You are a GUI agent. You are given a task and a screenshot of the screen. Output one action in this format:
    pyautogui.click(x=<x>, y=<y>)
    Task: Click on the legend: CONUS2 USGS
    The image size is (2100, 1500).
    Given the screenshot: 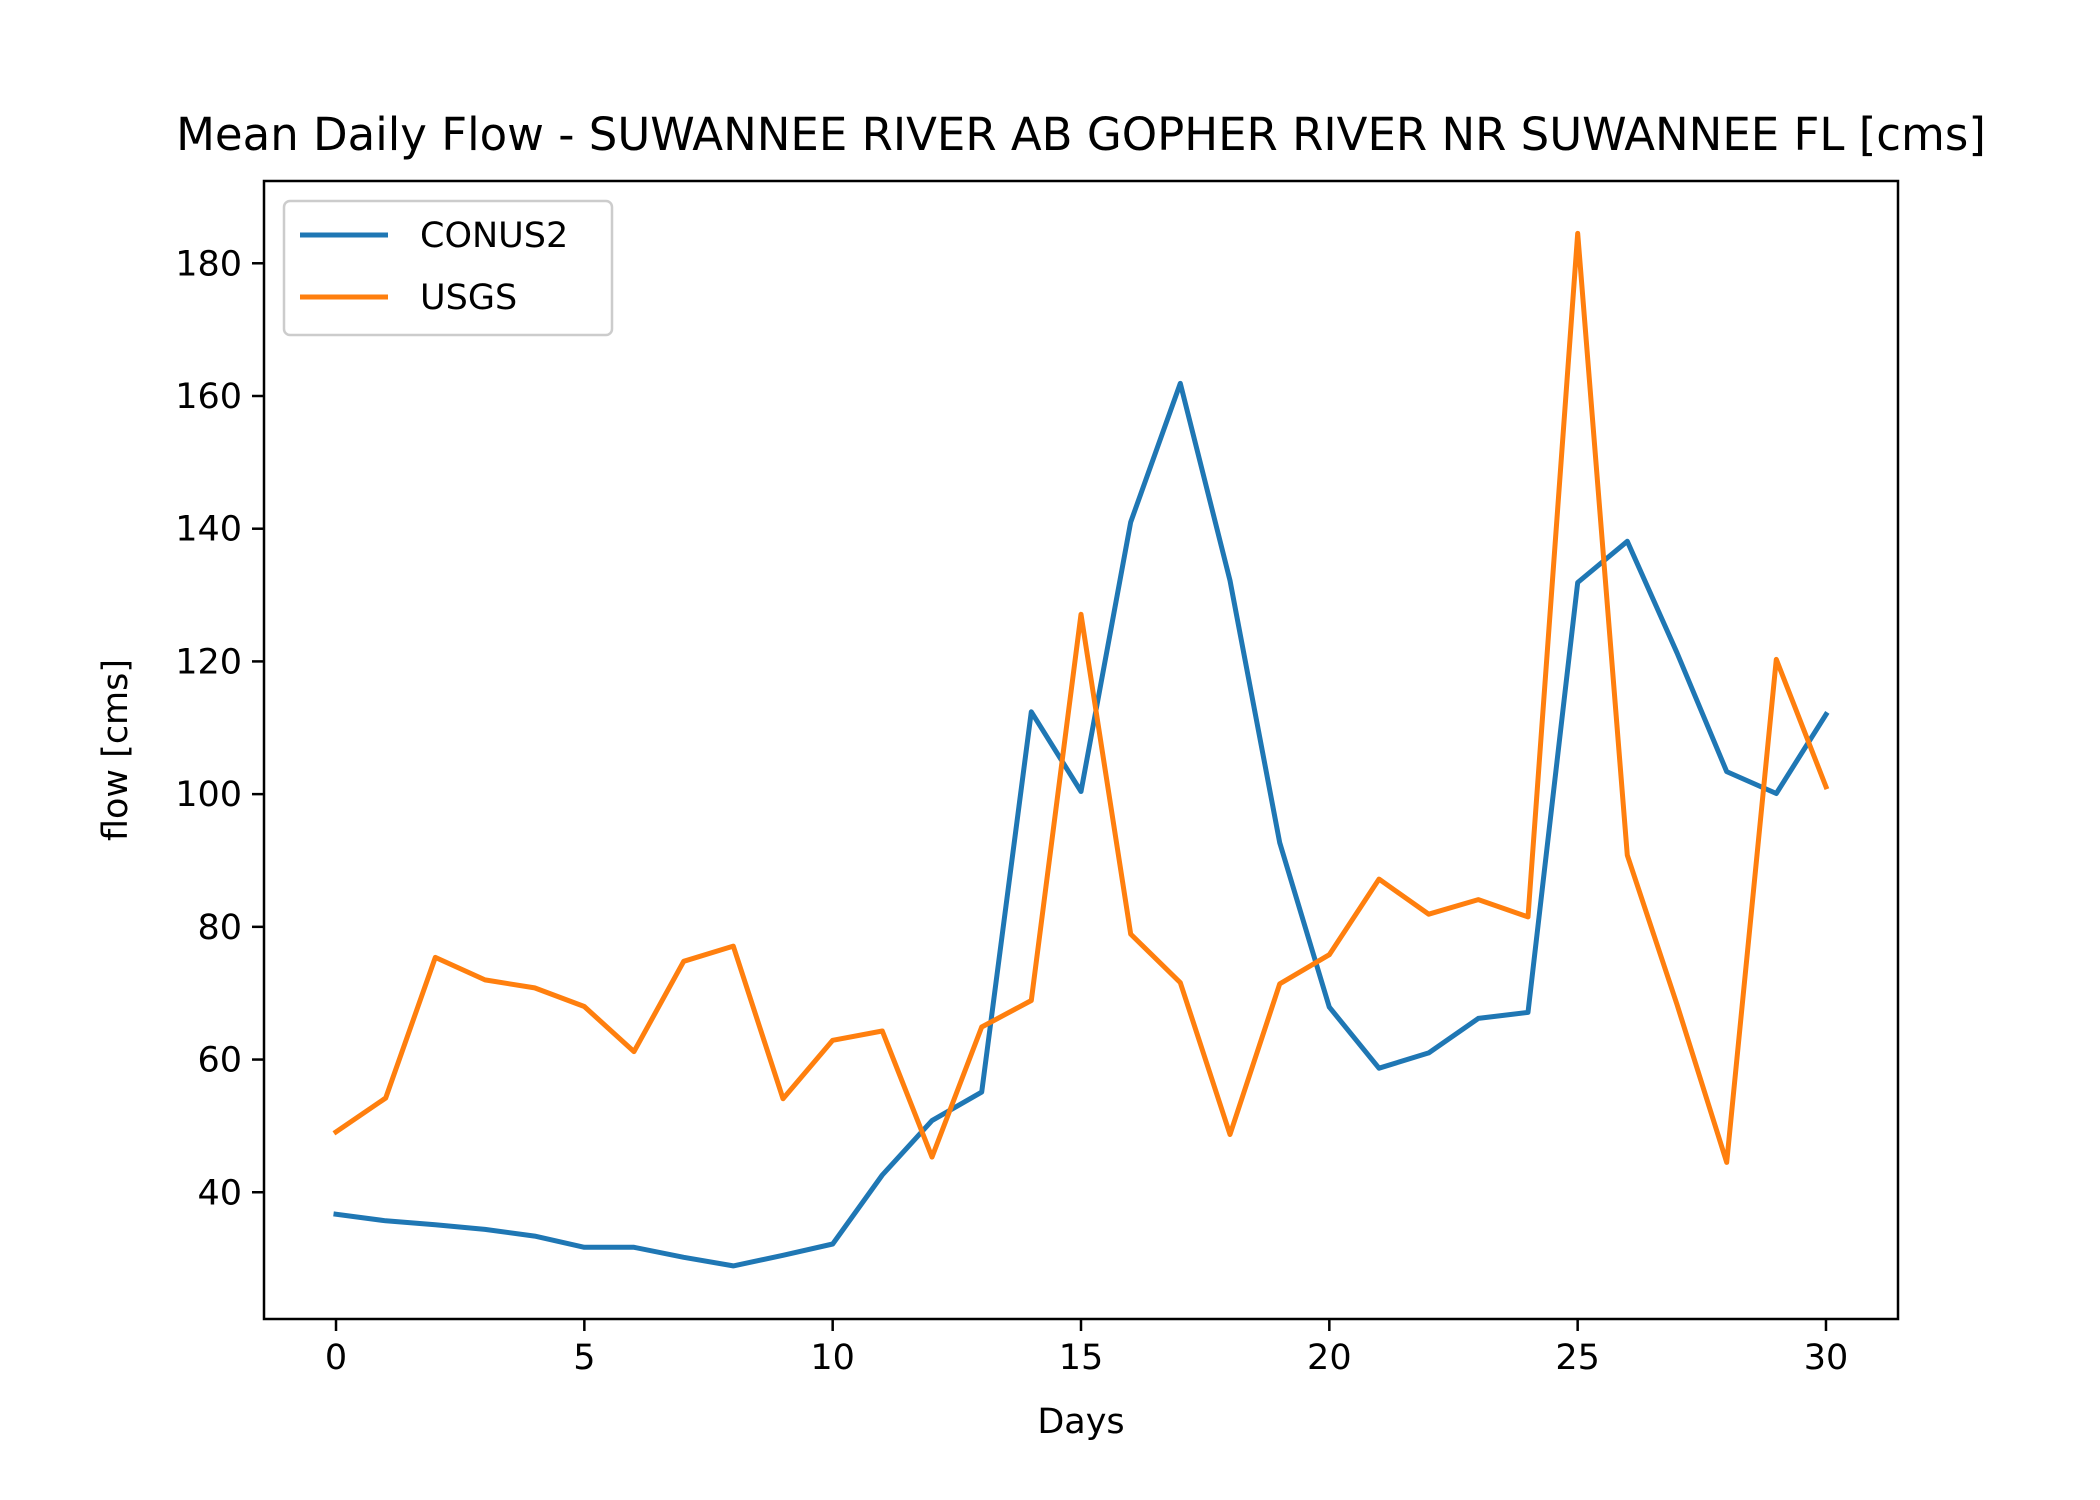 What is the action you would take?
    pyautogui.click(x=448, y=268)
    